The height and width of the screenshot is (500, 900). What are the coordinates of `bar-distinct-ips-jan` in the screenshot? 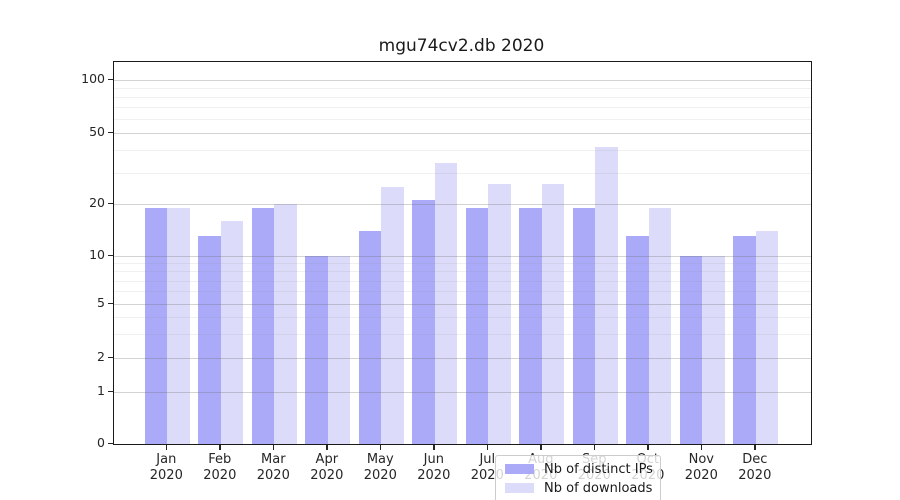 It's located at (156, 325).